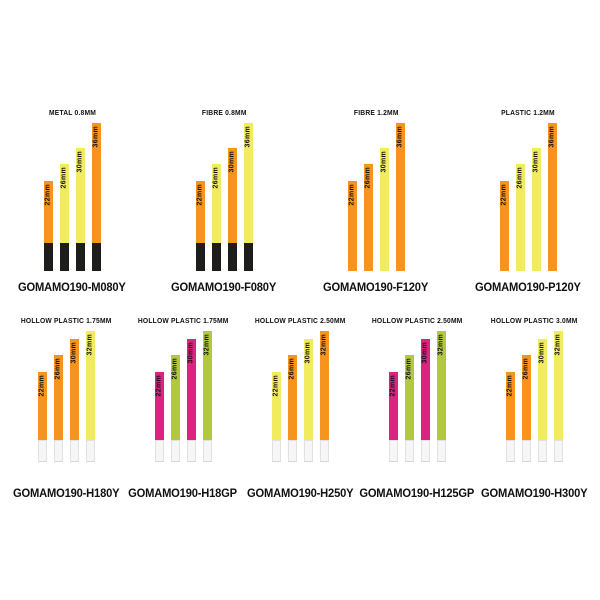 The image size is (600, 600). I want to click on product-code: GOMAMO190-F120Y, so click(376, 287).